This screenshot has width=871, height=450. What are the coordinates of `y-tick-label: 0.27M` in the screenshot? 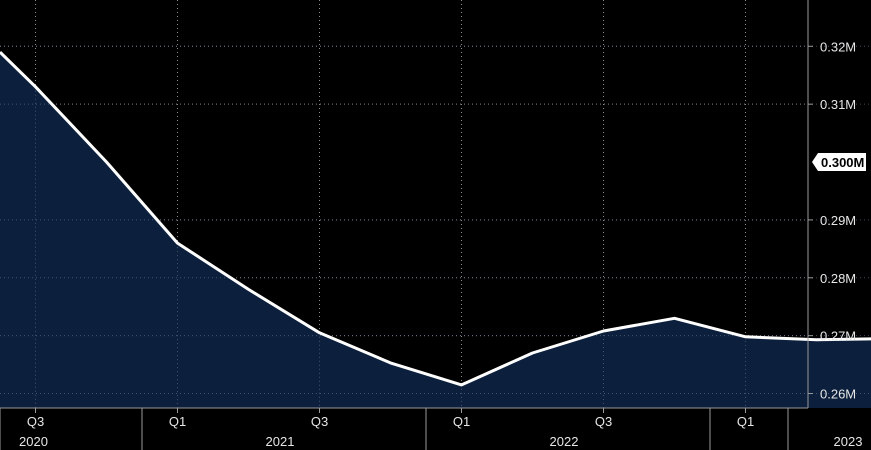 It's located at (838, 336).